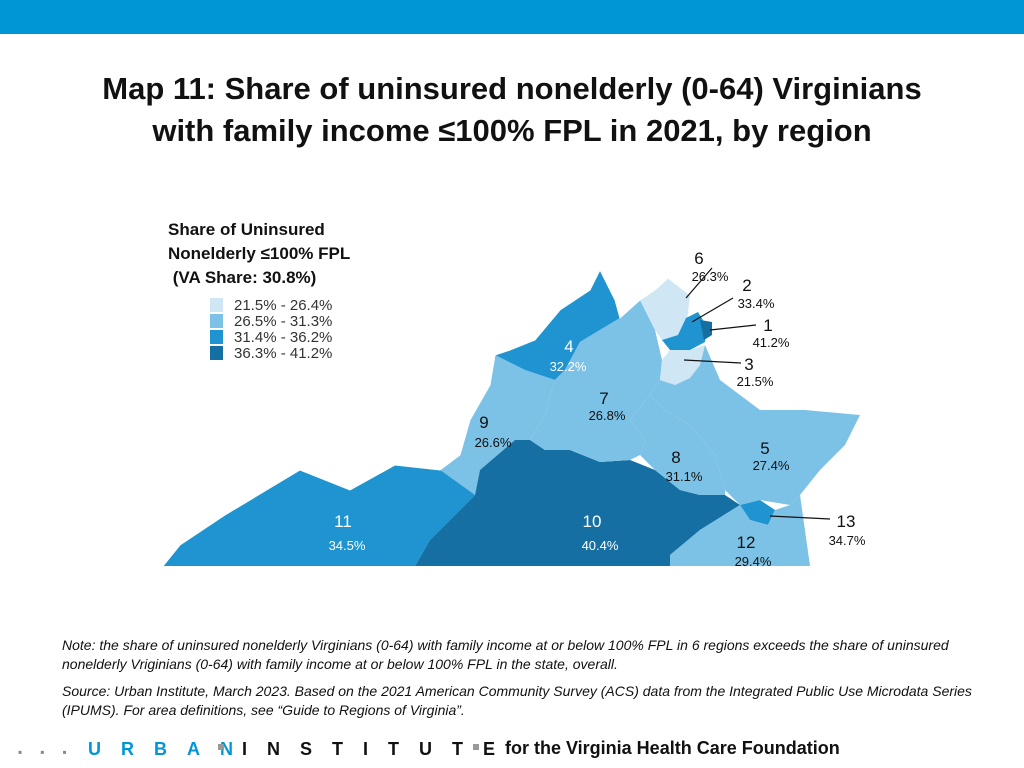  What do you see at coordinates (672, 748) in the screenshot?
I see `foundation-credit: for the Virginia Health Care Foundation` at bounding box center [672, 748].